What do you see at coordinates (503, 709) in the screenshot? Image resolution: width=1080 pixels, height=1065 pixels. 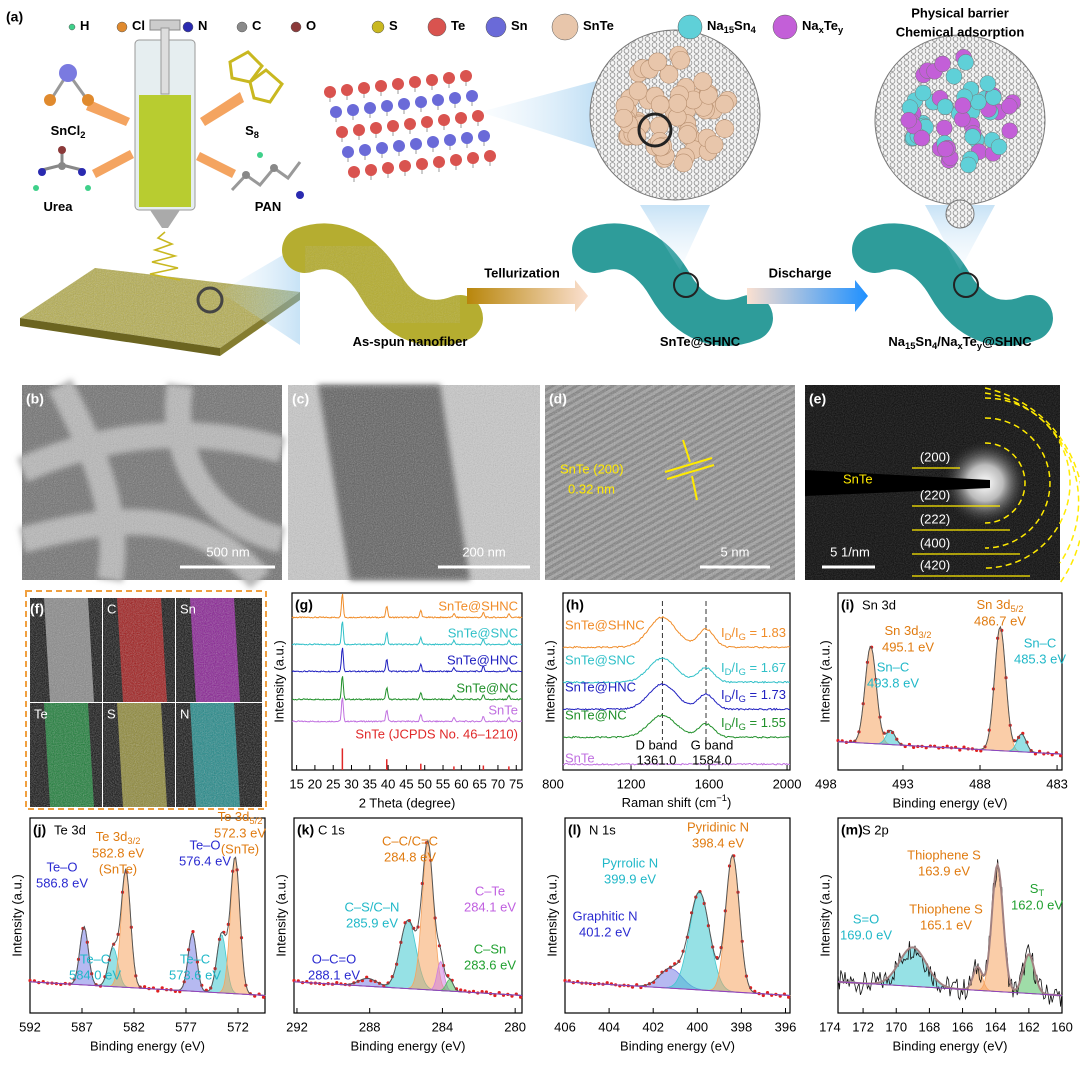 I see `label: SnTe` at bounding box center [503, 709].